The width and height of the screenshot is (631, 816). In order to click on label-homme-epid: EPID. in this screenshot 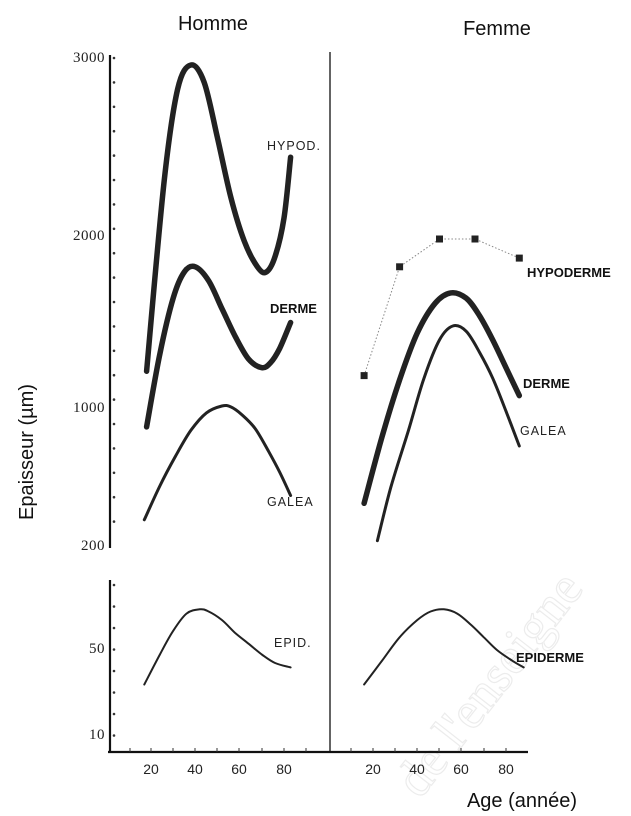, I will do `click(293, 643)`.